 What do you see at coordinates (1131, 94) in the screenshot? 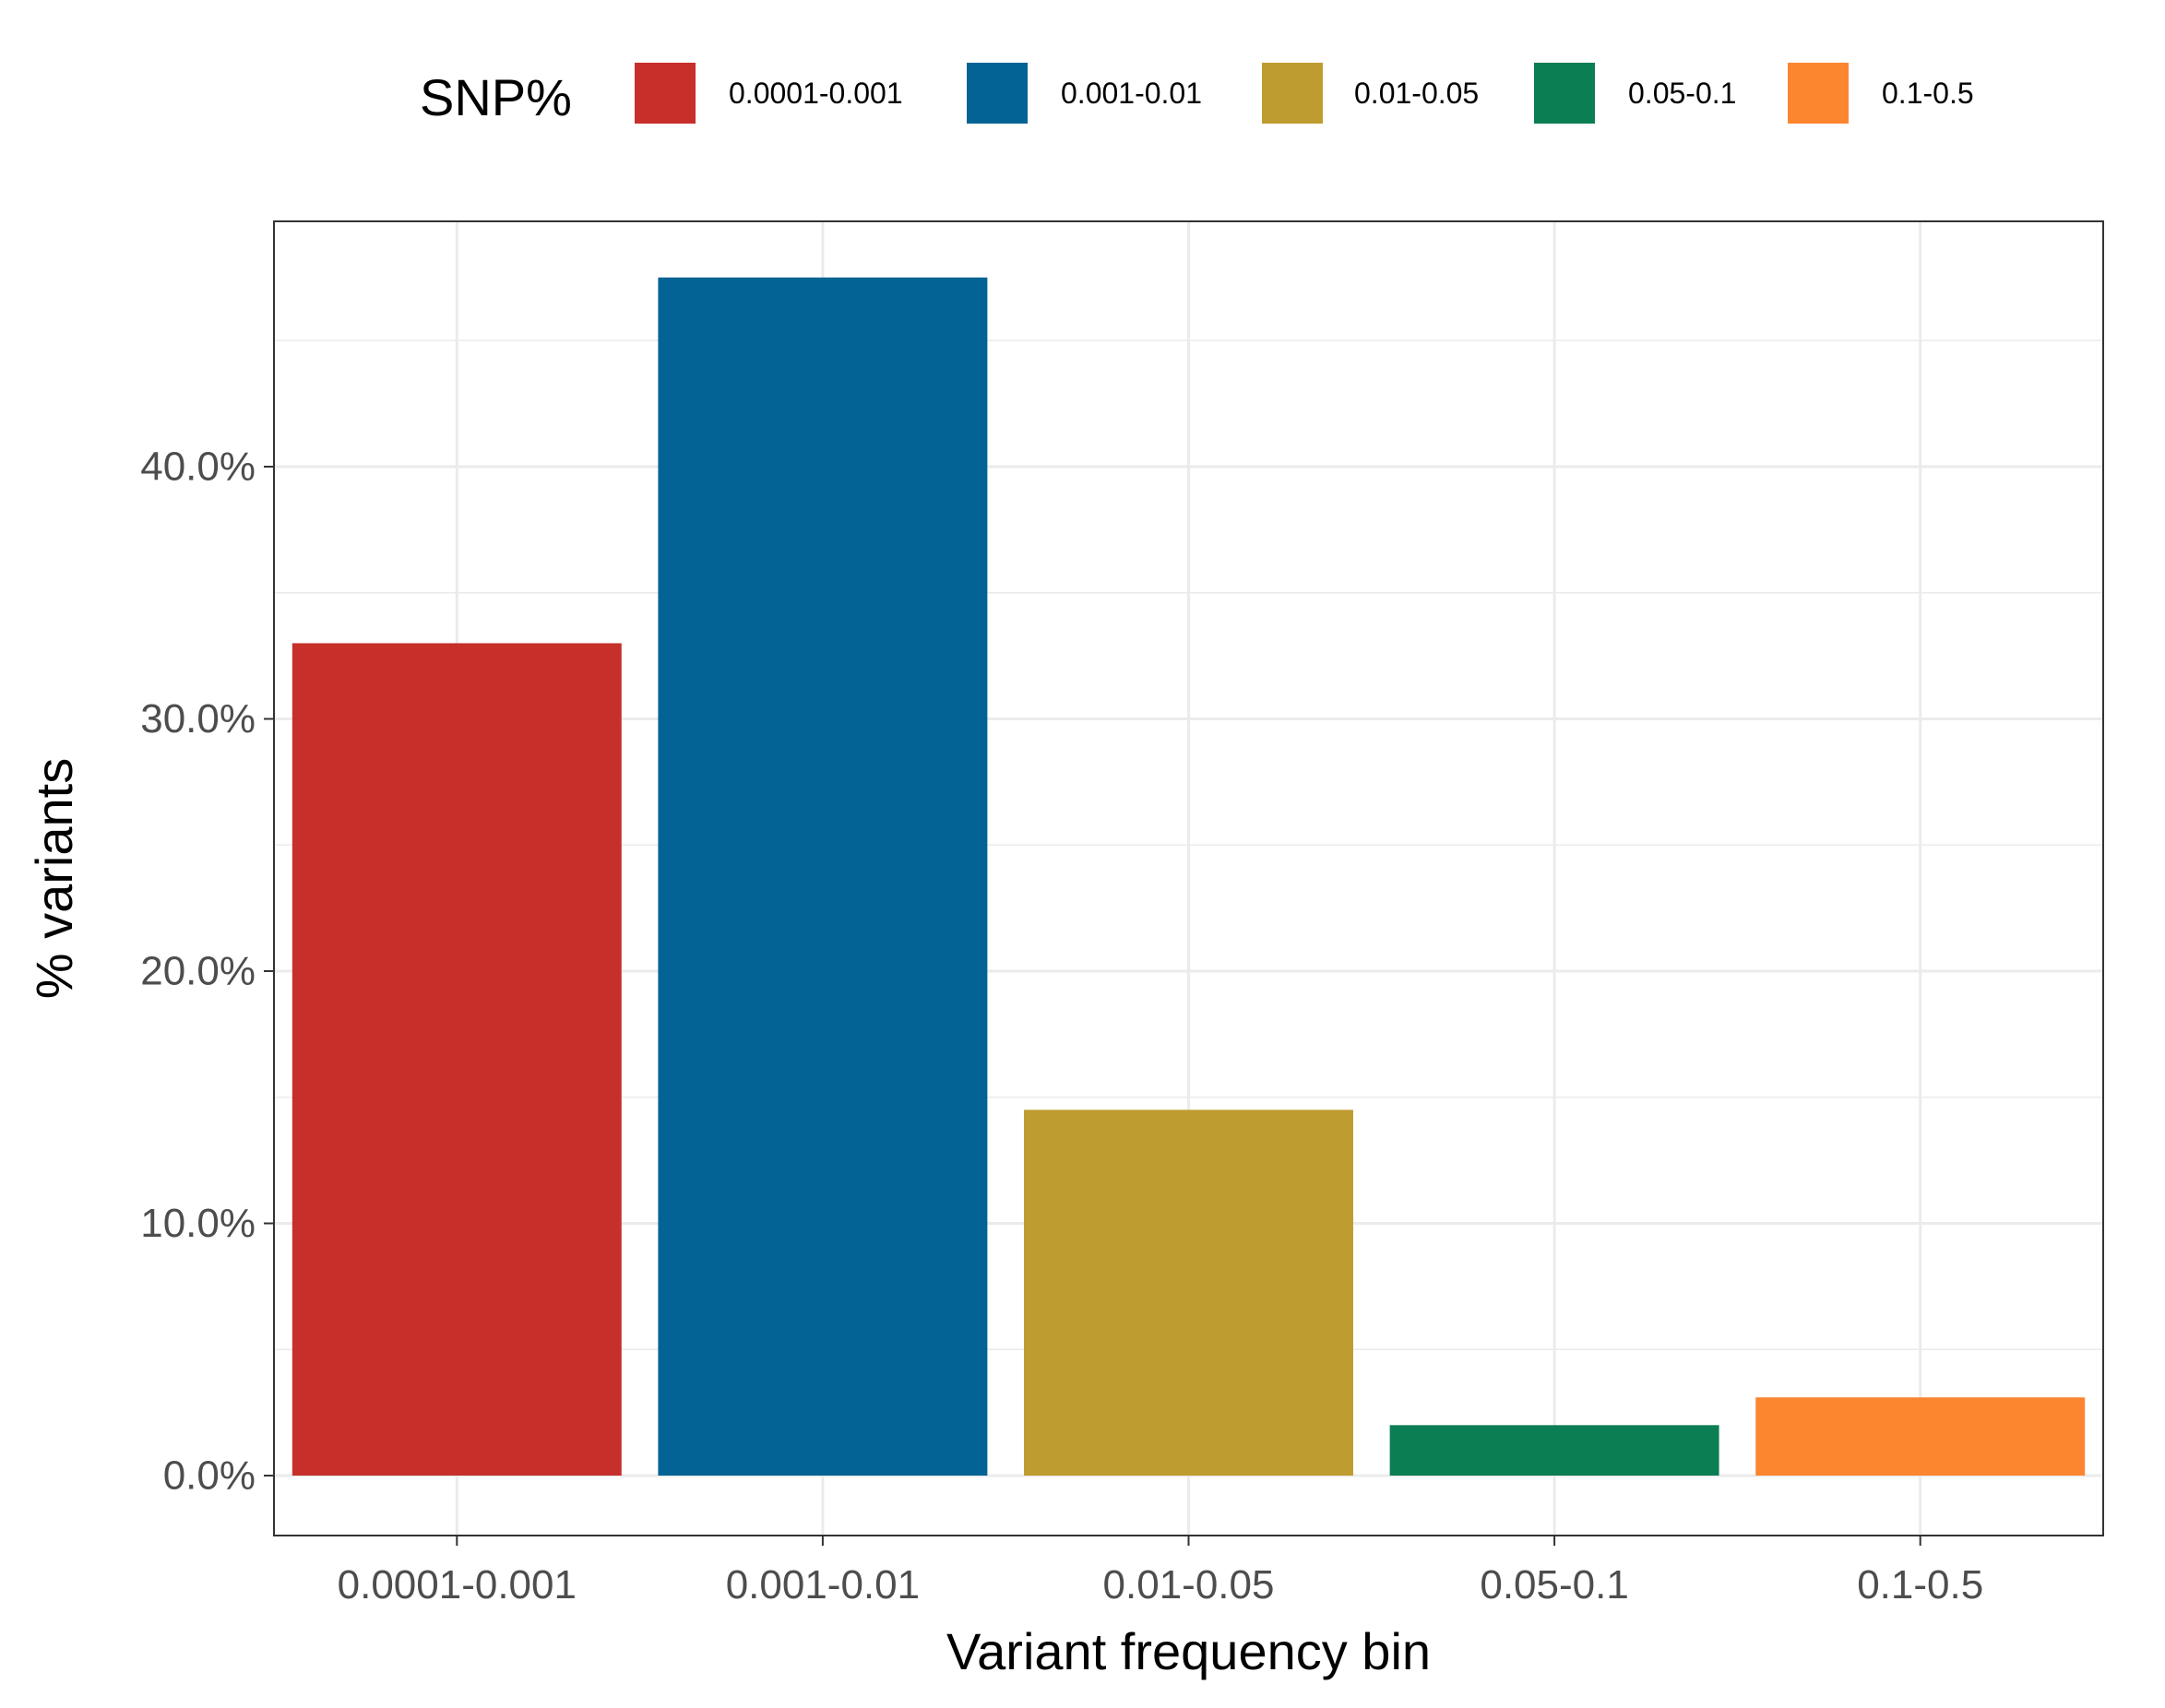
I see `legend-label: 0.001-0.01` at bounding box center [1131, 94].